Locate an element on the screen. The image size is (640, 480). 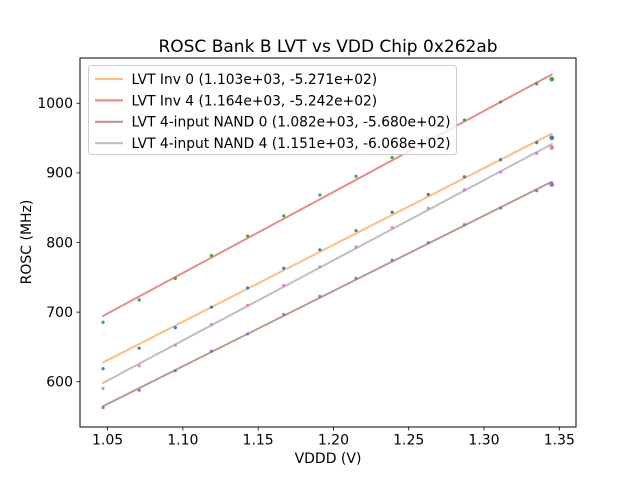
x-tick-label: 1.35 is located at coordinates (559, 441).